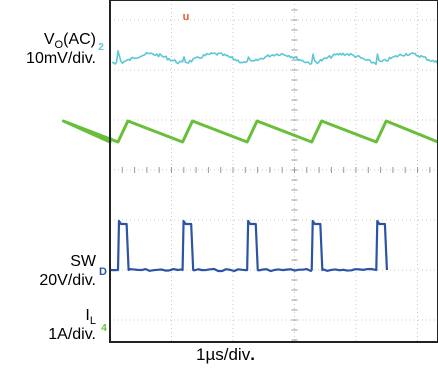 This screenshot has width=438, height=370. What do you see at coordinates (48, 271) in the screenshot?
I see `sw-channel-label: SW 20V/div.` at bounding box center [48, 271].